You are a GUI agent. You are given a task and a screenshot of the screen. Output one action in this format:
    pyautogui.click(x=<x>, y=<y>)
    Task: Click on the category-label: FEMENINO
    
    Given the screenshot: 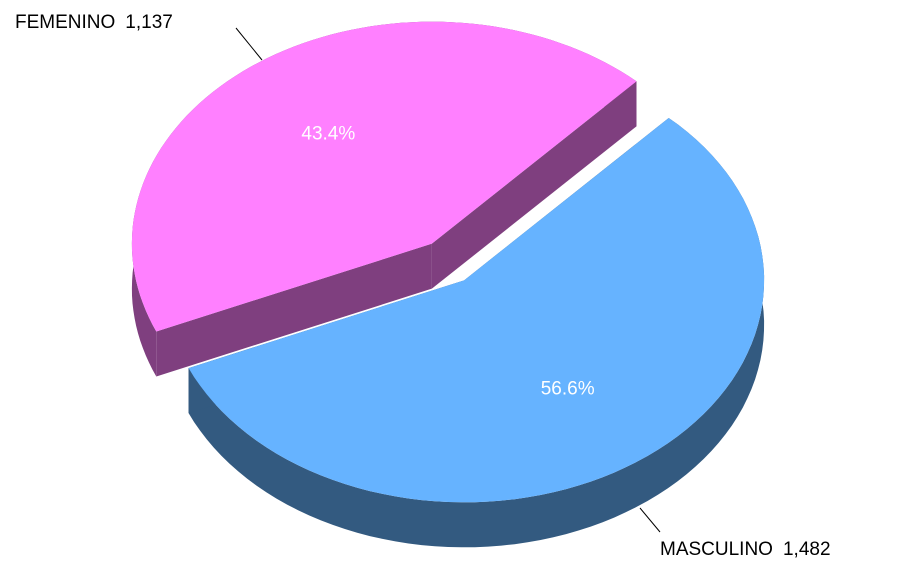 What is the action you would take?
    pyautogui.click(x=65, y=22)
    